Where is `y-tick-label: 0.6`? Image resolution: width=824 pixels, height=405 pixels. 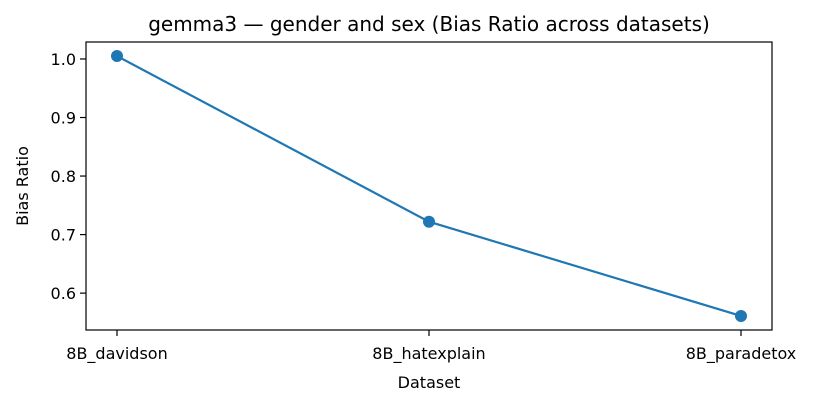 y-tick-label: 0.6 is located at coordinates (63, 293).